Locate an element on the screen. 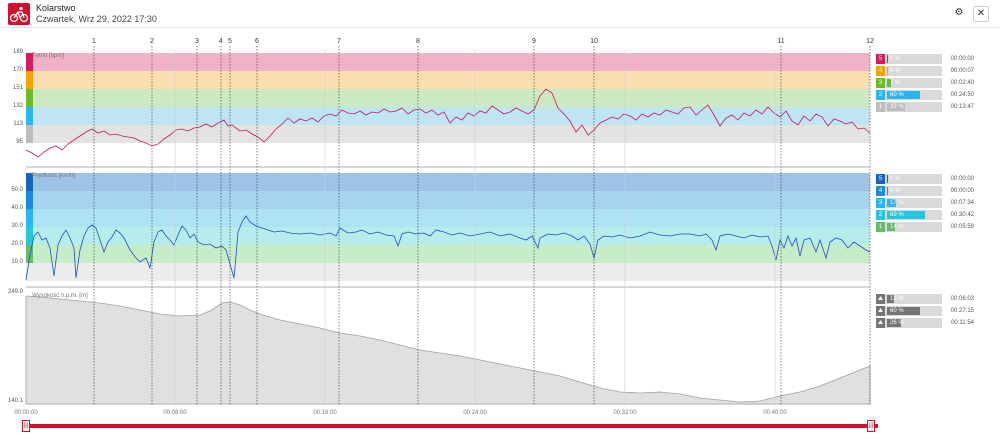  timeline-range-slider is located at coordinates (450, 426).